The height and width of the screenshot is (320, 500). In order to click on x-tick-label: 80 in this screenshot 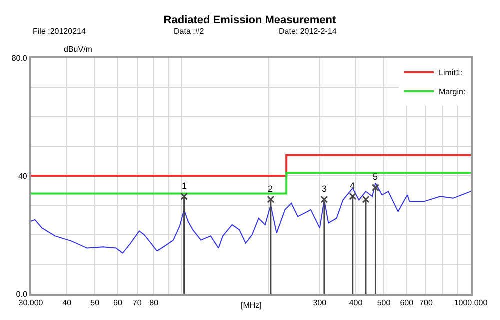, I will do `click(155, 303)`.